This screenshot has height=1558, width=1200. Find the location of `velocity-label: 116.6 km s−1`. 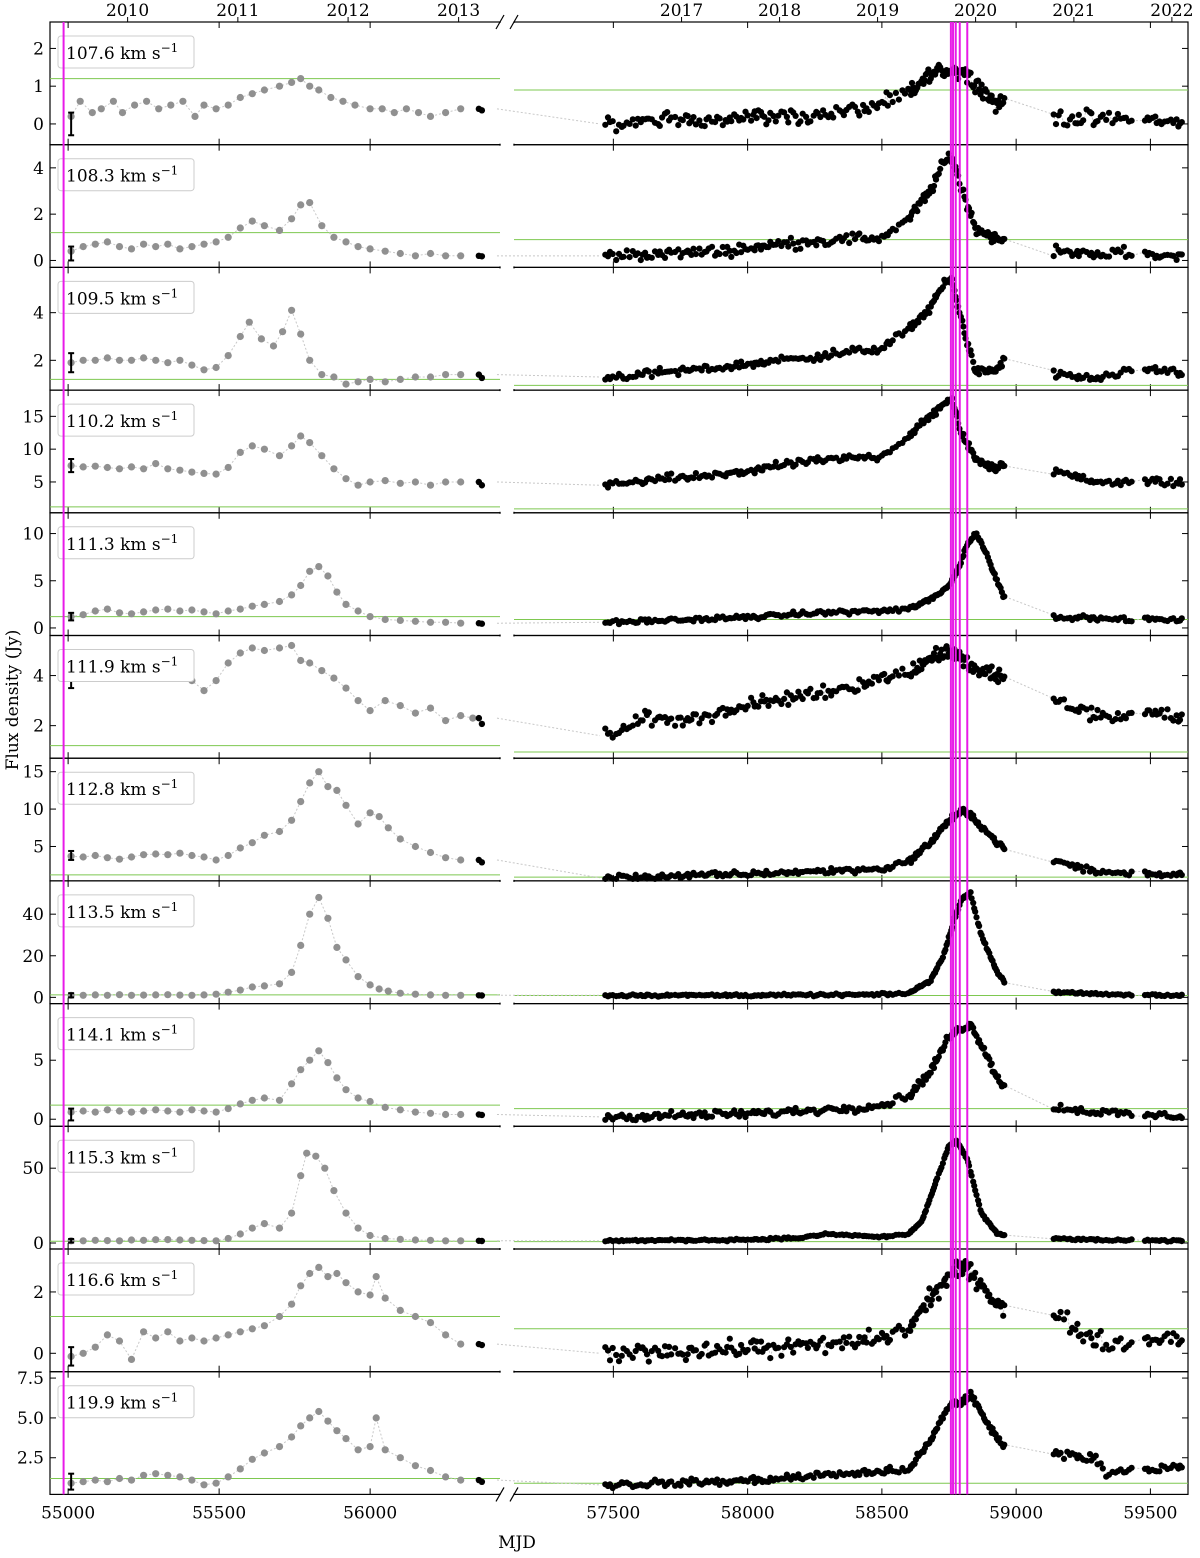

velocity-label: 116.6 km s−1 is located at coordinates (122, 1279).